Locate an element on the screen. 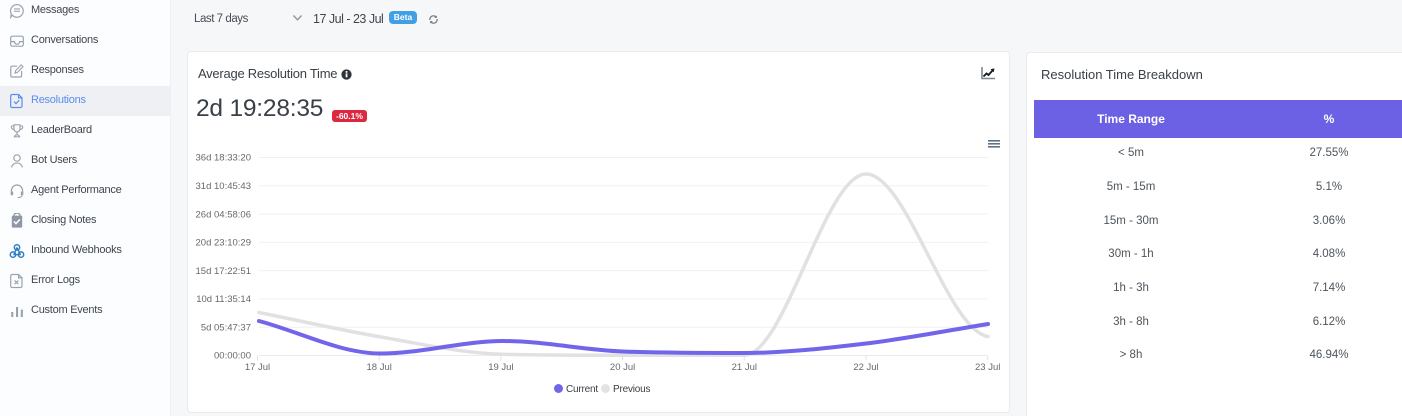  svg-text: 5d 05:47:37 is located at coordinates (226, 327).